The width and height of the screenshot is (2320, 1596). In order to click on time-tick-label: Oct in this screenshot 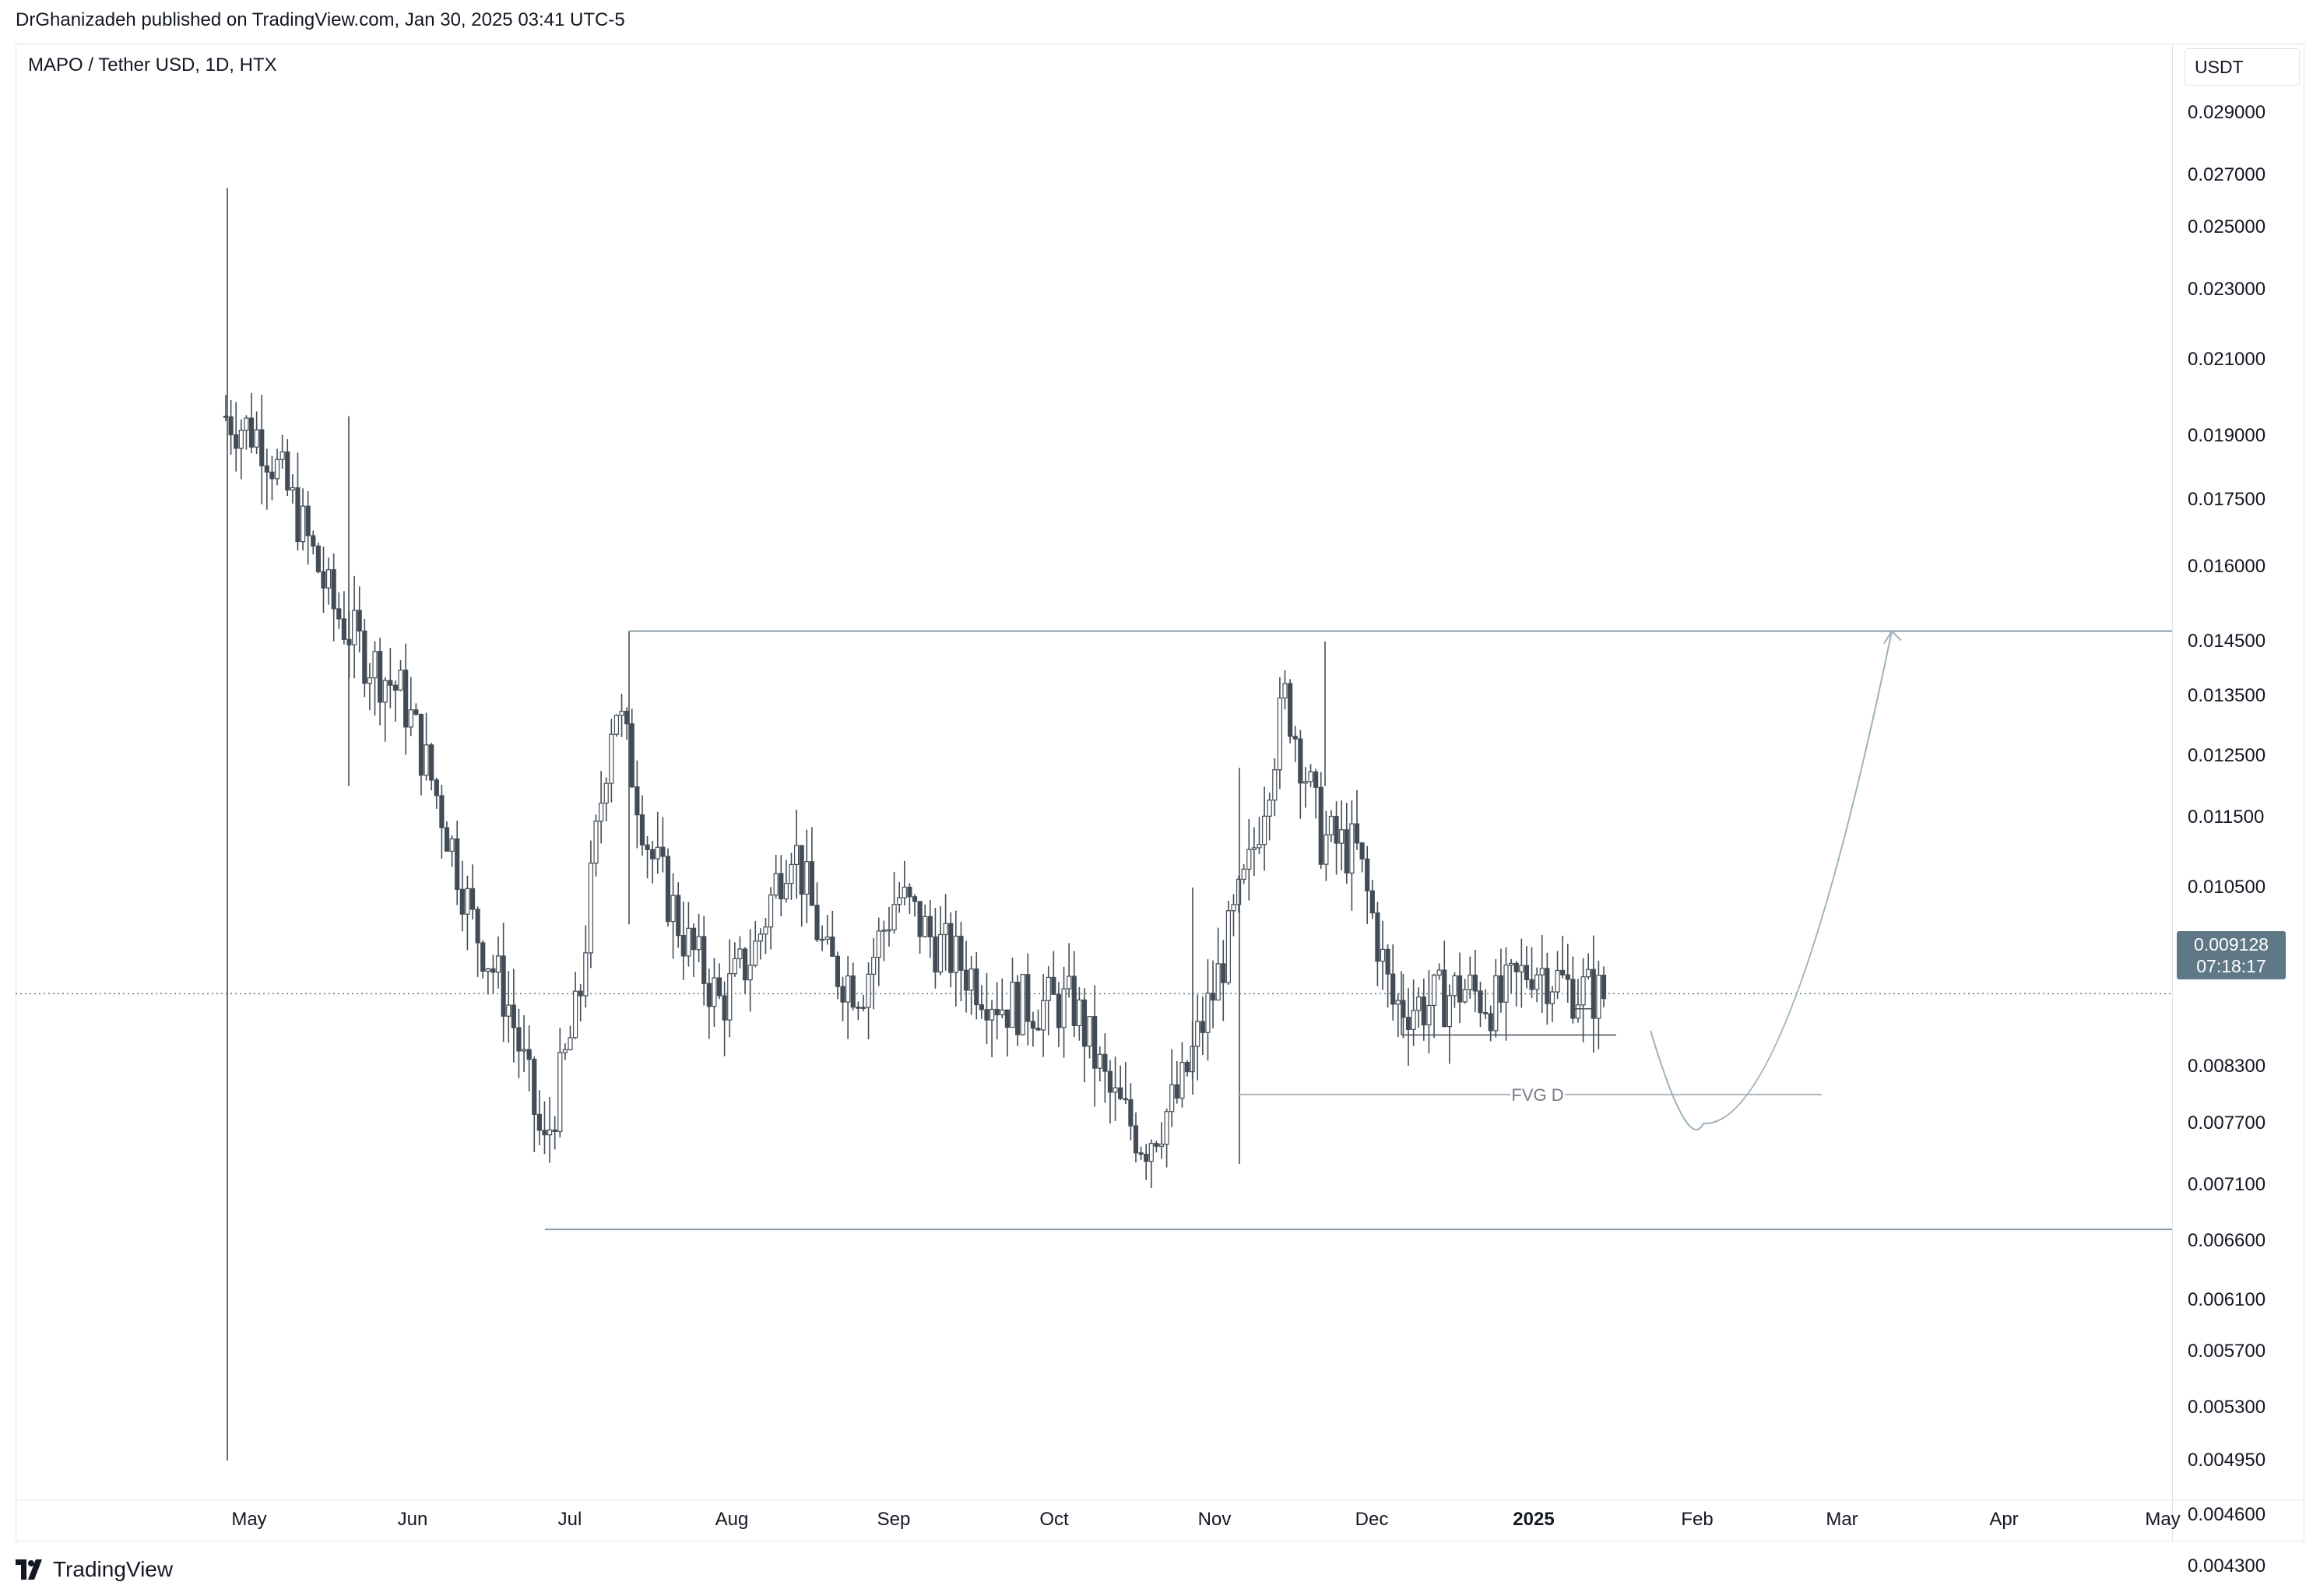, I will do `click(1054, 1519)`.